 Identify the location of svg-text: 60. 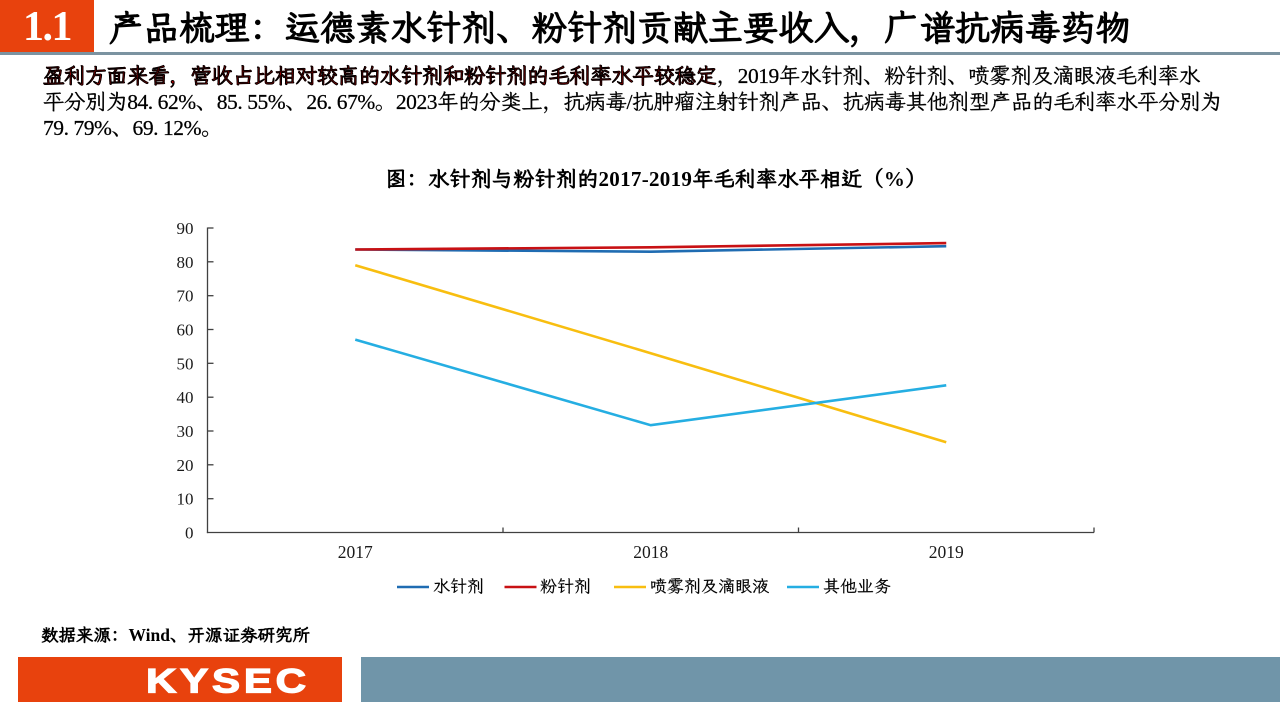
(185, 330).